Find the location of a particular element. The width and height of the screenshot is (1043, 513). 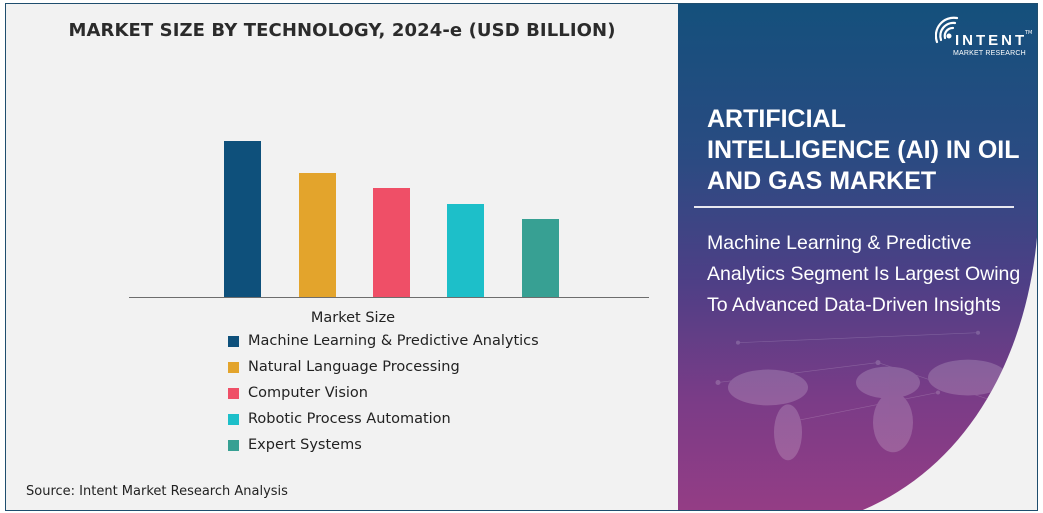

legend-item: Computer Vision is located at coordinates (398, 393).